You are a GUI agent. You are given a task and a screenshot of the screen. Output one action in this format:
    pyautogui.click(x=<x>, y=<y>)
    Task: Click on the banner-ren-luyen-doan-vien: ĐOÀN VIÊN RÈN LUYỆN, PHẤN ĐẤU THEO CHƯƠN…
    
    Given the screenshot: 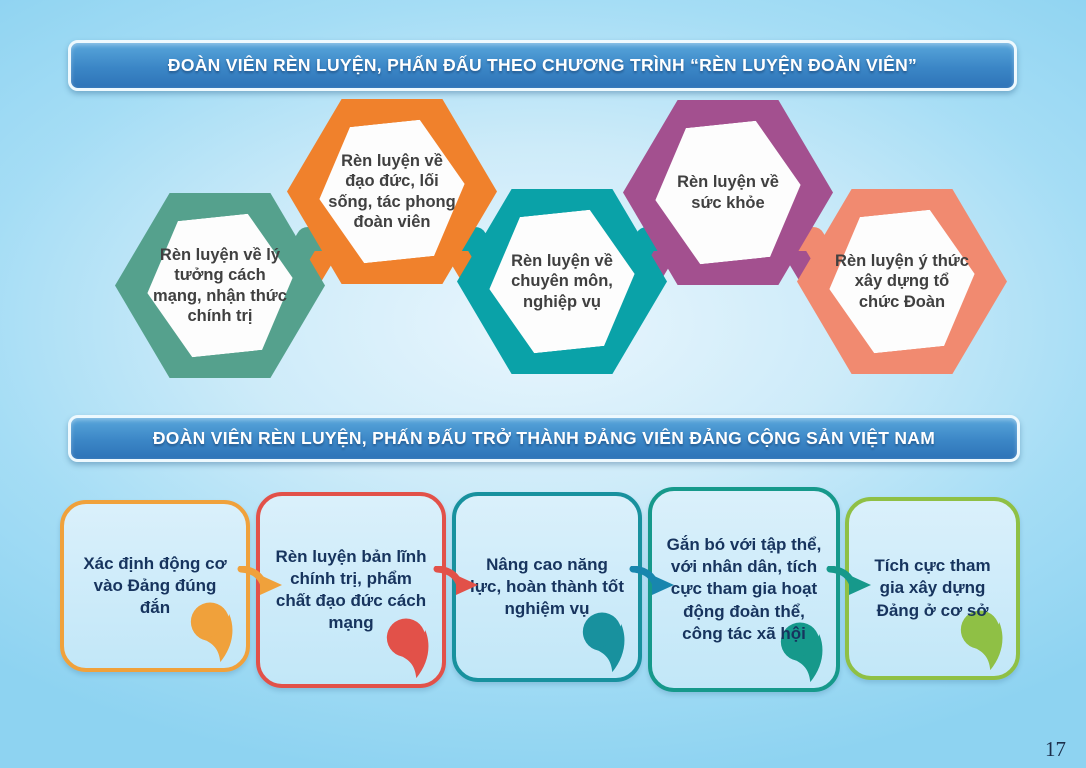 What is the action you would take?
    pyautogui.click(x=542, y=65)
    